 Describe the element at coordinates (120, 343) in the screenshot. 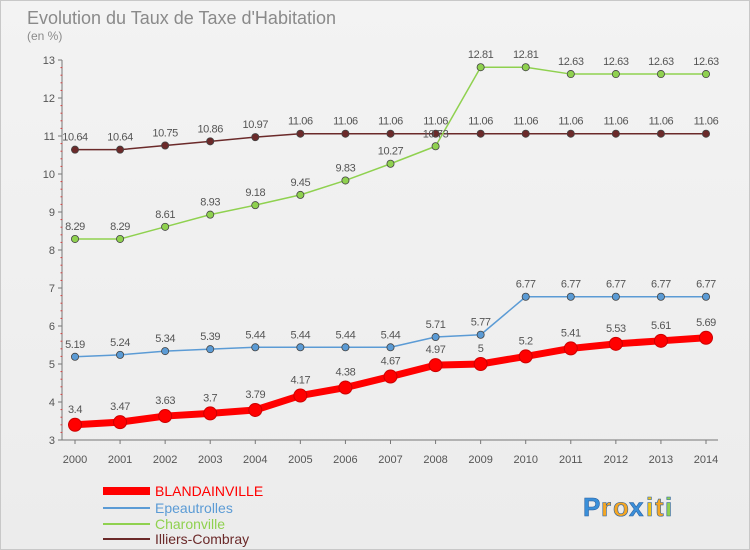

I see `data-label: 5.24` at that location.